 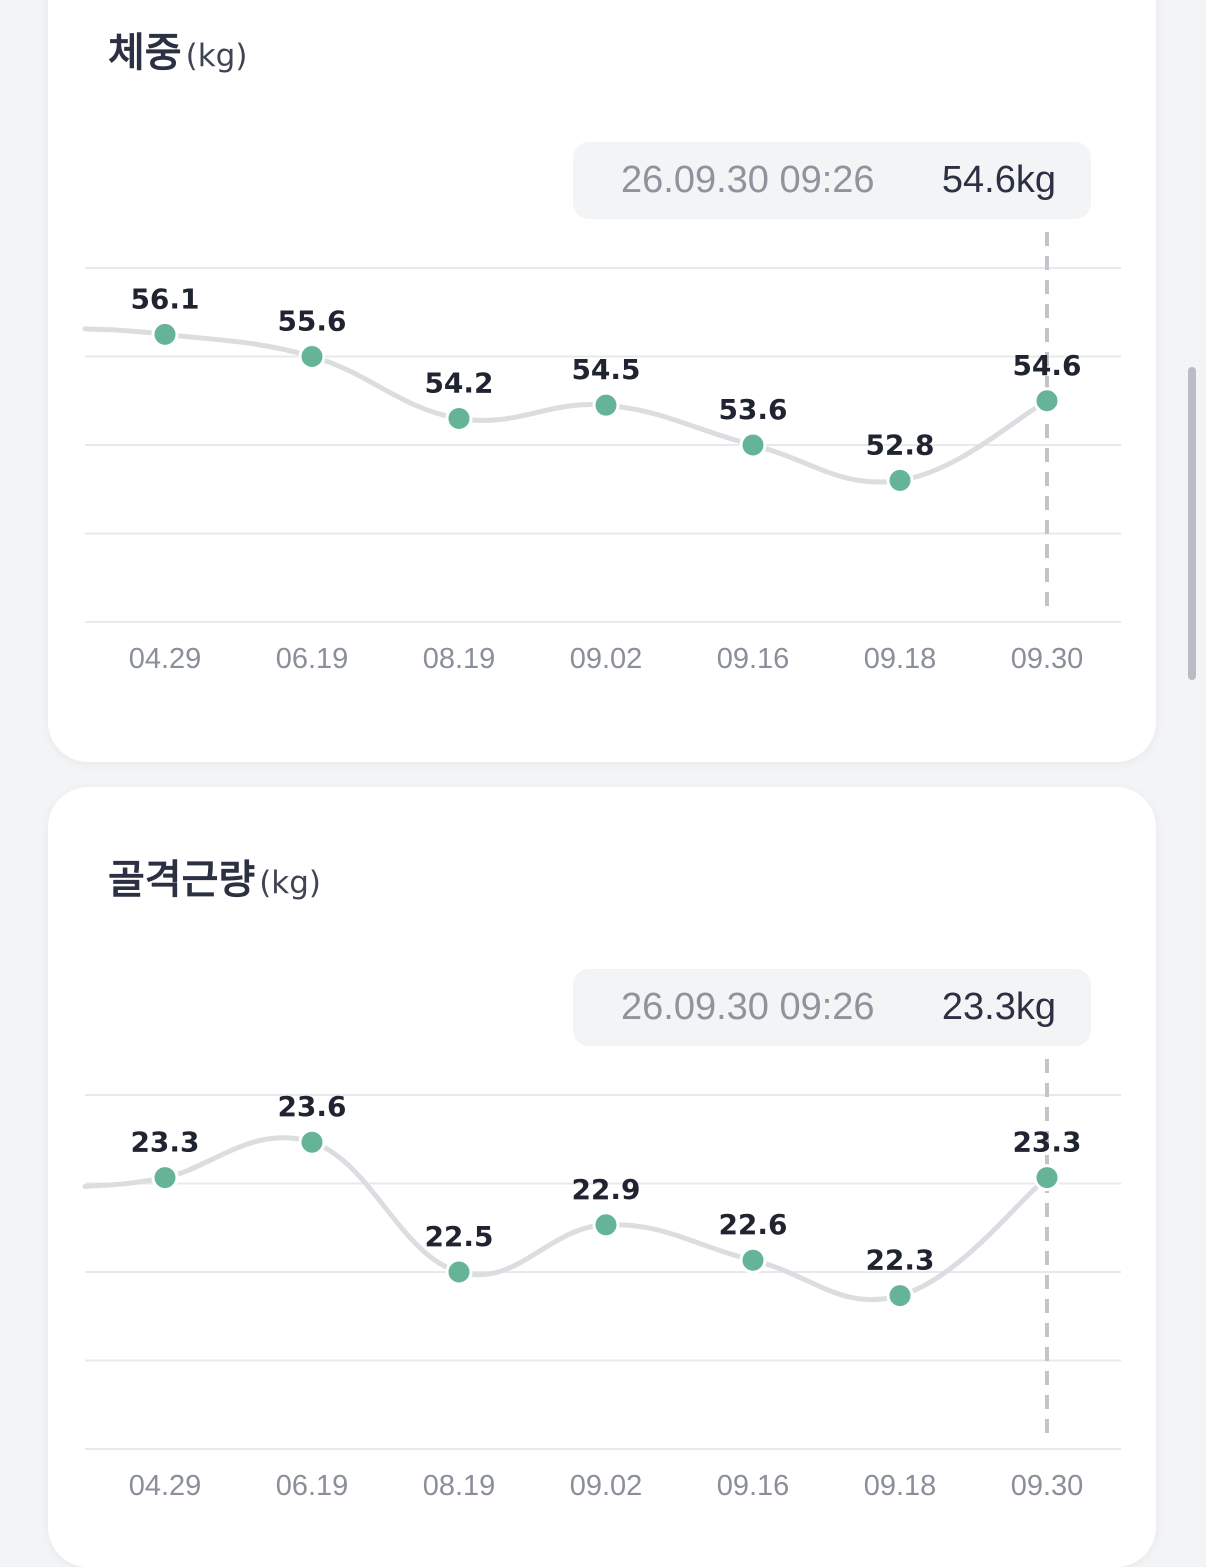 I want to click on weight-unit: (kg), so click(x=216, y=56).